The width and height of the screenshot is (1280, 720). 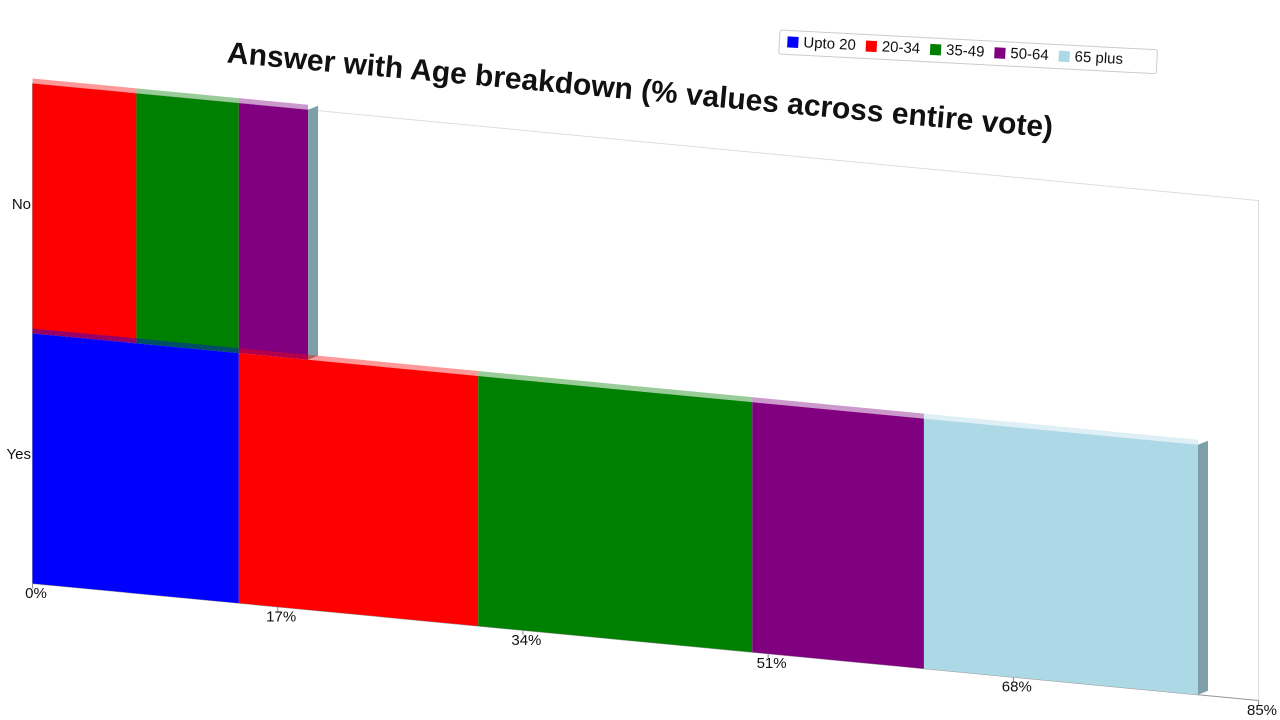 What do you see at coordinates (281, 616) in the screenshot?
I see `x-tick-label: 17%` at bounding box center [281, 616].